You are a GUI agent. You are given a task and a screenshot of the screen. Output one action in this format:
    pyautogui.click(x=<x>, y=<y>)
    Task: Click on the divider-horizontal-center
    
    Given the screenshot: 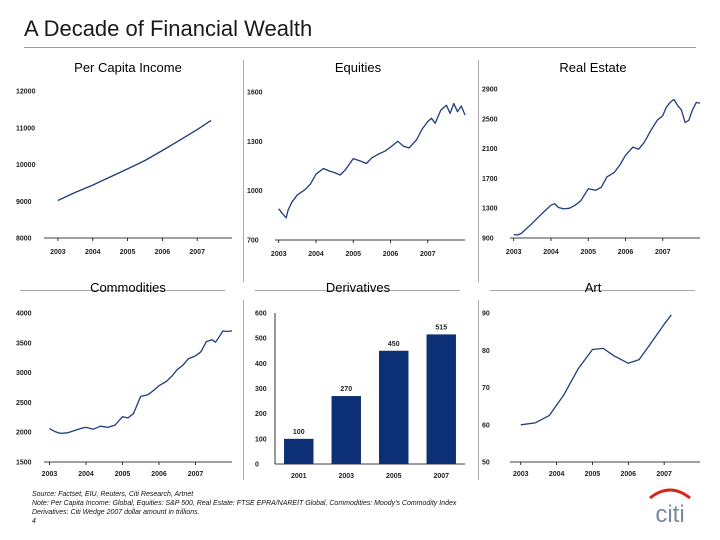 What is the action you would take?
    pyautogui.click(x=357, y=290)
    